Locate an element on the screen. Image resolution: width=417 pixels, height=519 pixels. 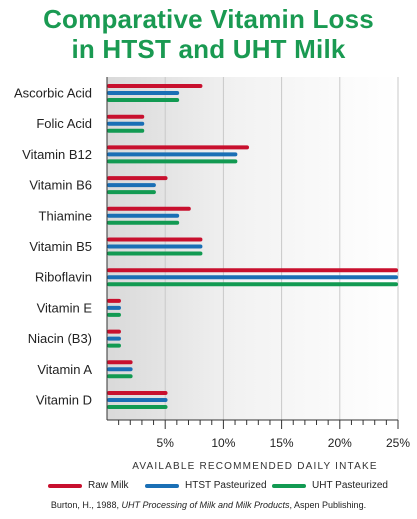
category-label: Vitamin B12 is located at coordinates (57, 154).